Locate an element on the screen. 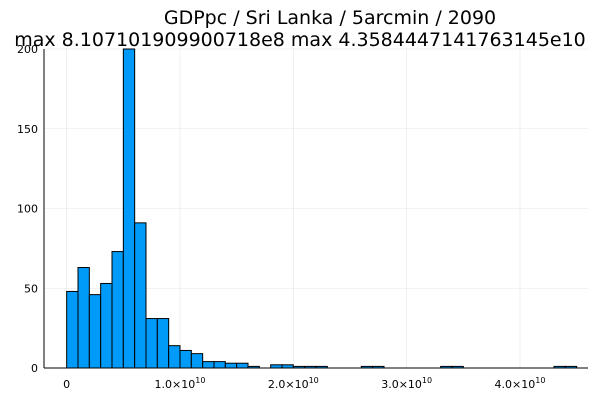 The width and height of the screenshot is (600, 400). y-tick-label: 0 is located at coordinates (34, 368).